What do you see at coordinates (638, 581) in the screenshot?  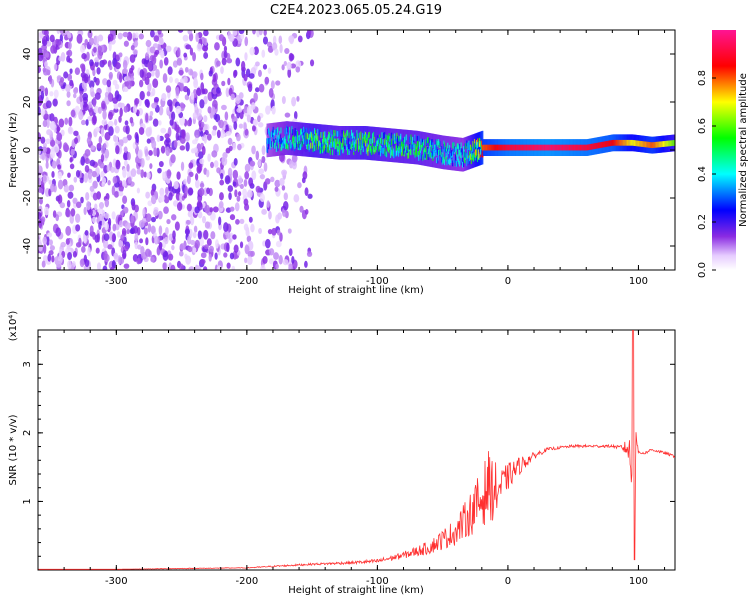 I see `x-tick-label: 100` at bounding box center [638, 581].